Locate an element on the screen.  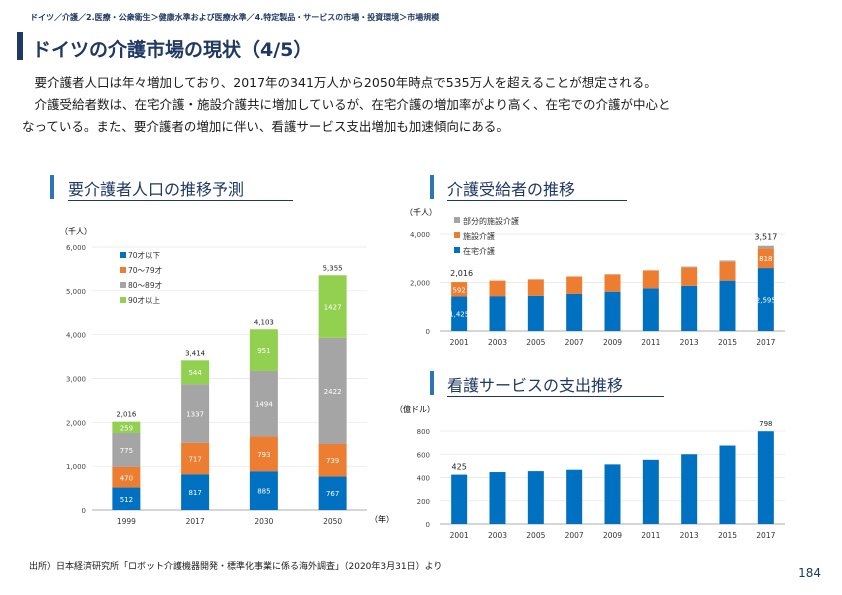
segment-label: 951 is located at coordinates (263, 351).